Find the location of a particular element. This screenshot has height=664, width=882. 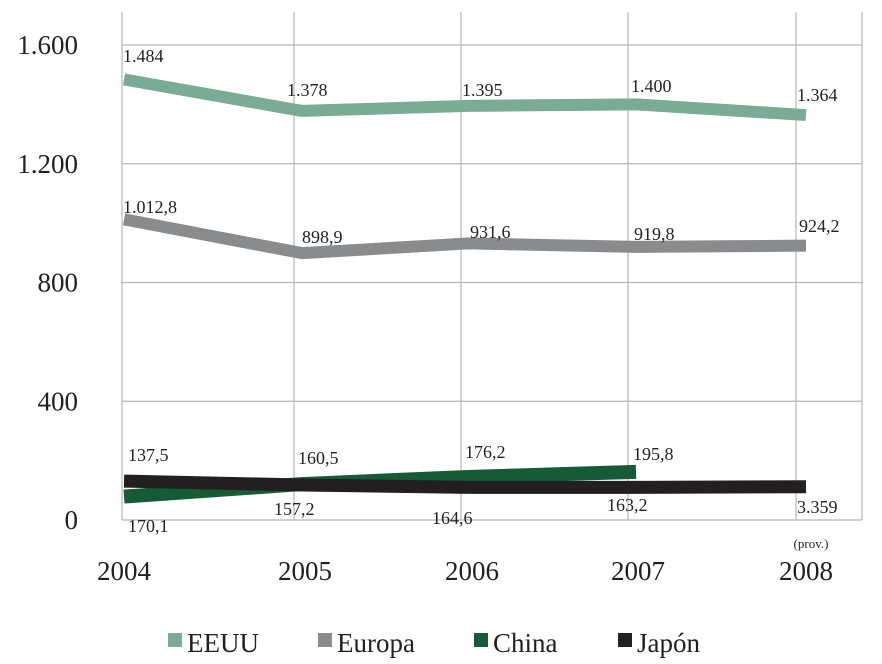

legend-label: Japón is located at coordinates (668, 643).